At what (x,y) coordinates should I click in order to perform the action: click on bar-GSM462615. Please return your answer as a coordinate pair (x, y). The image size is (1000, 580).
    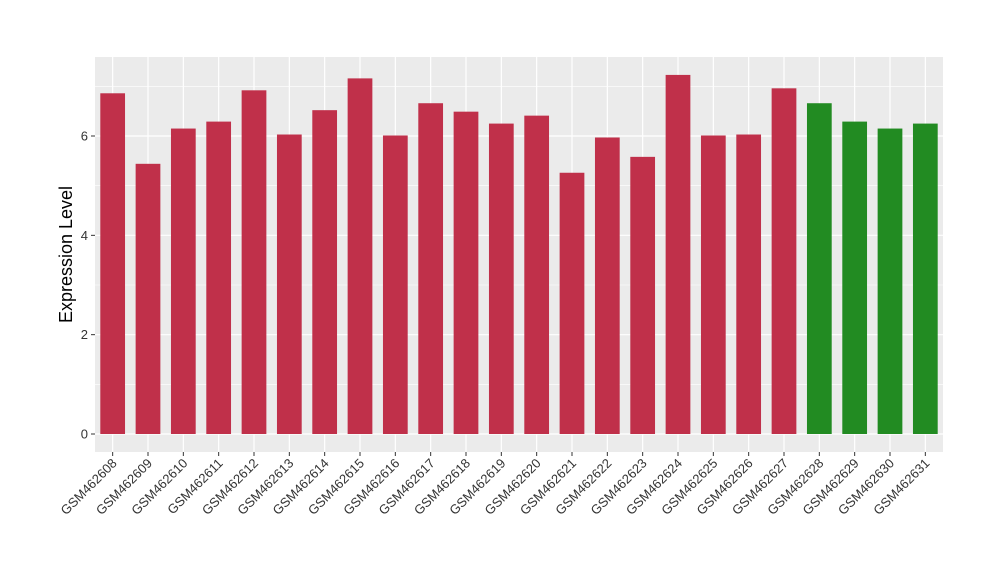
    Looking at the image, I should click on (360, 256).